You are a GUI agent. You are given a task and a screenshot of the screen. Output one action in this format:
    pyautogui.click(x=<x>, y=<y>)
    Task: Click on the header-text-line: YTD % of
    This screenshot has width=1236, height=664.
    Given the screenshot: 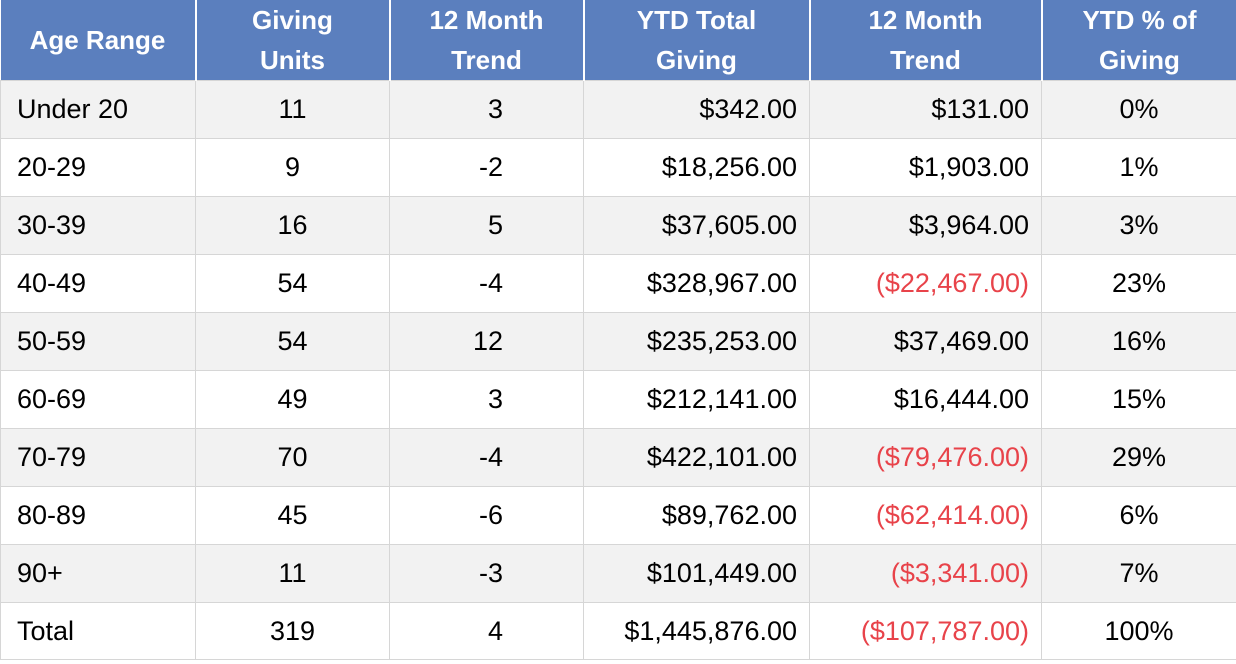 What is the action you would take?
    pyautogui.click(x=1139, y=20)
    